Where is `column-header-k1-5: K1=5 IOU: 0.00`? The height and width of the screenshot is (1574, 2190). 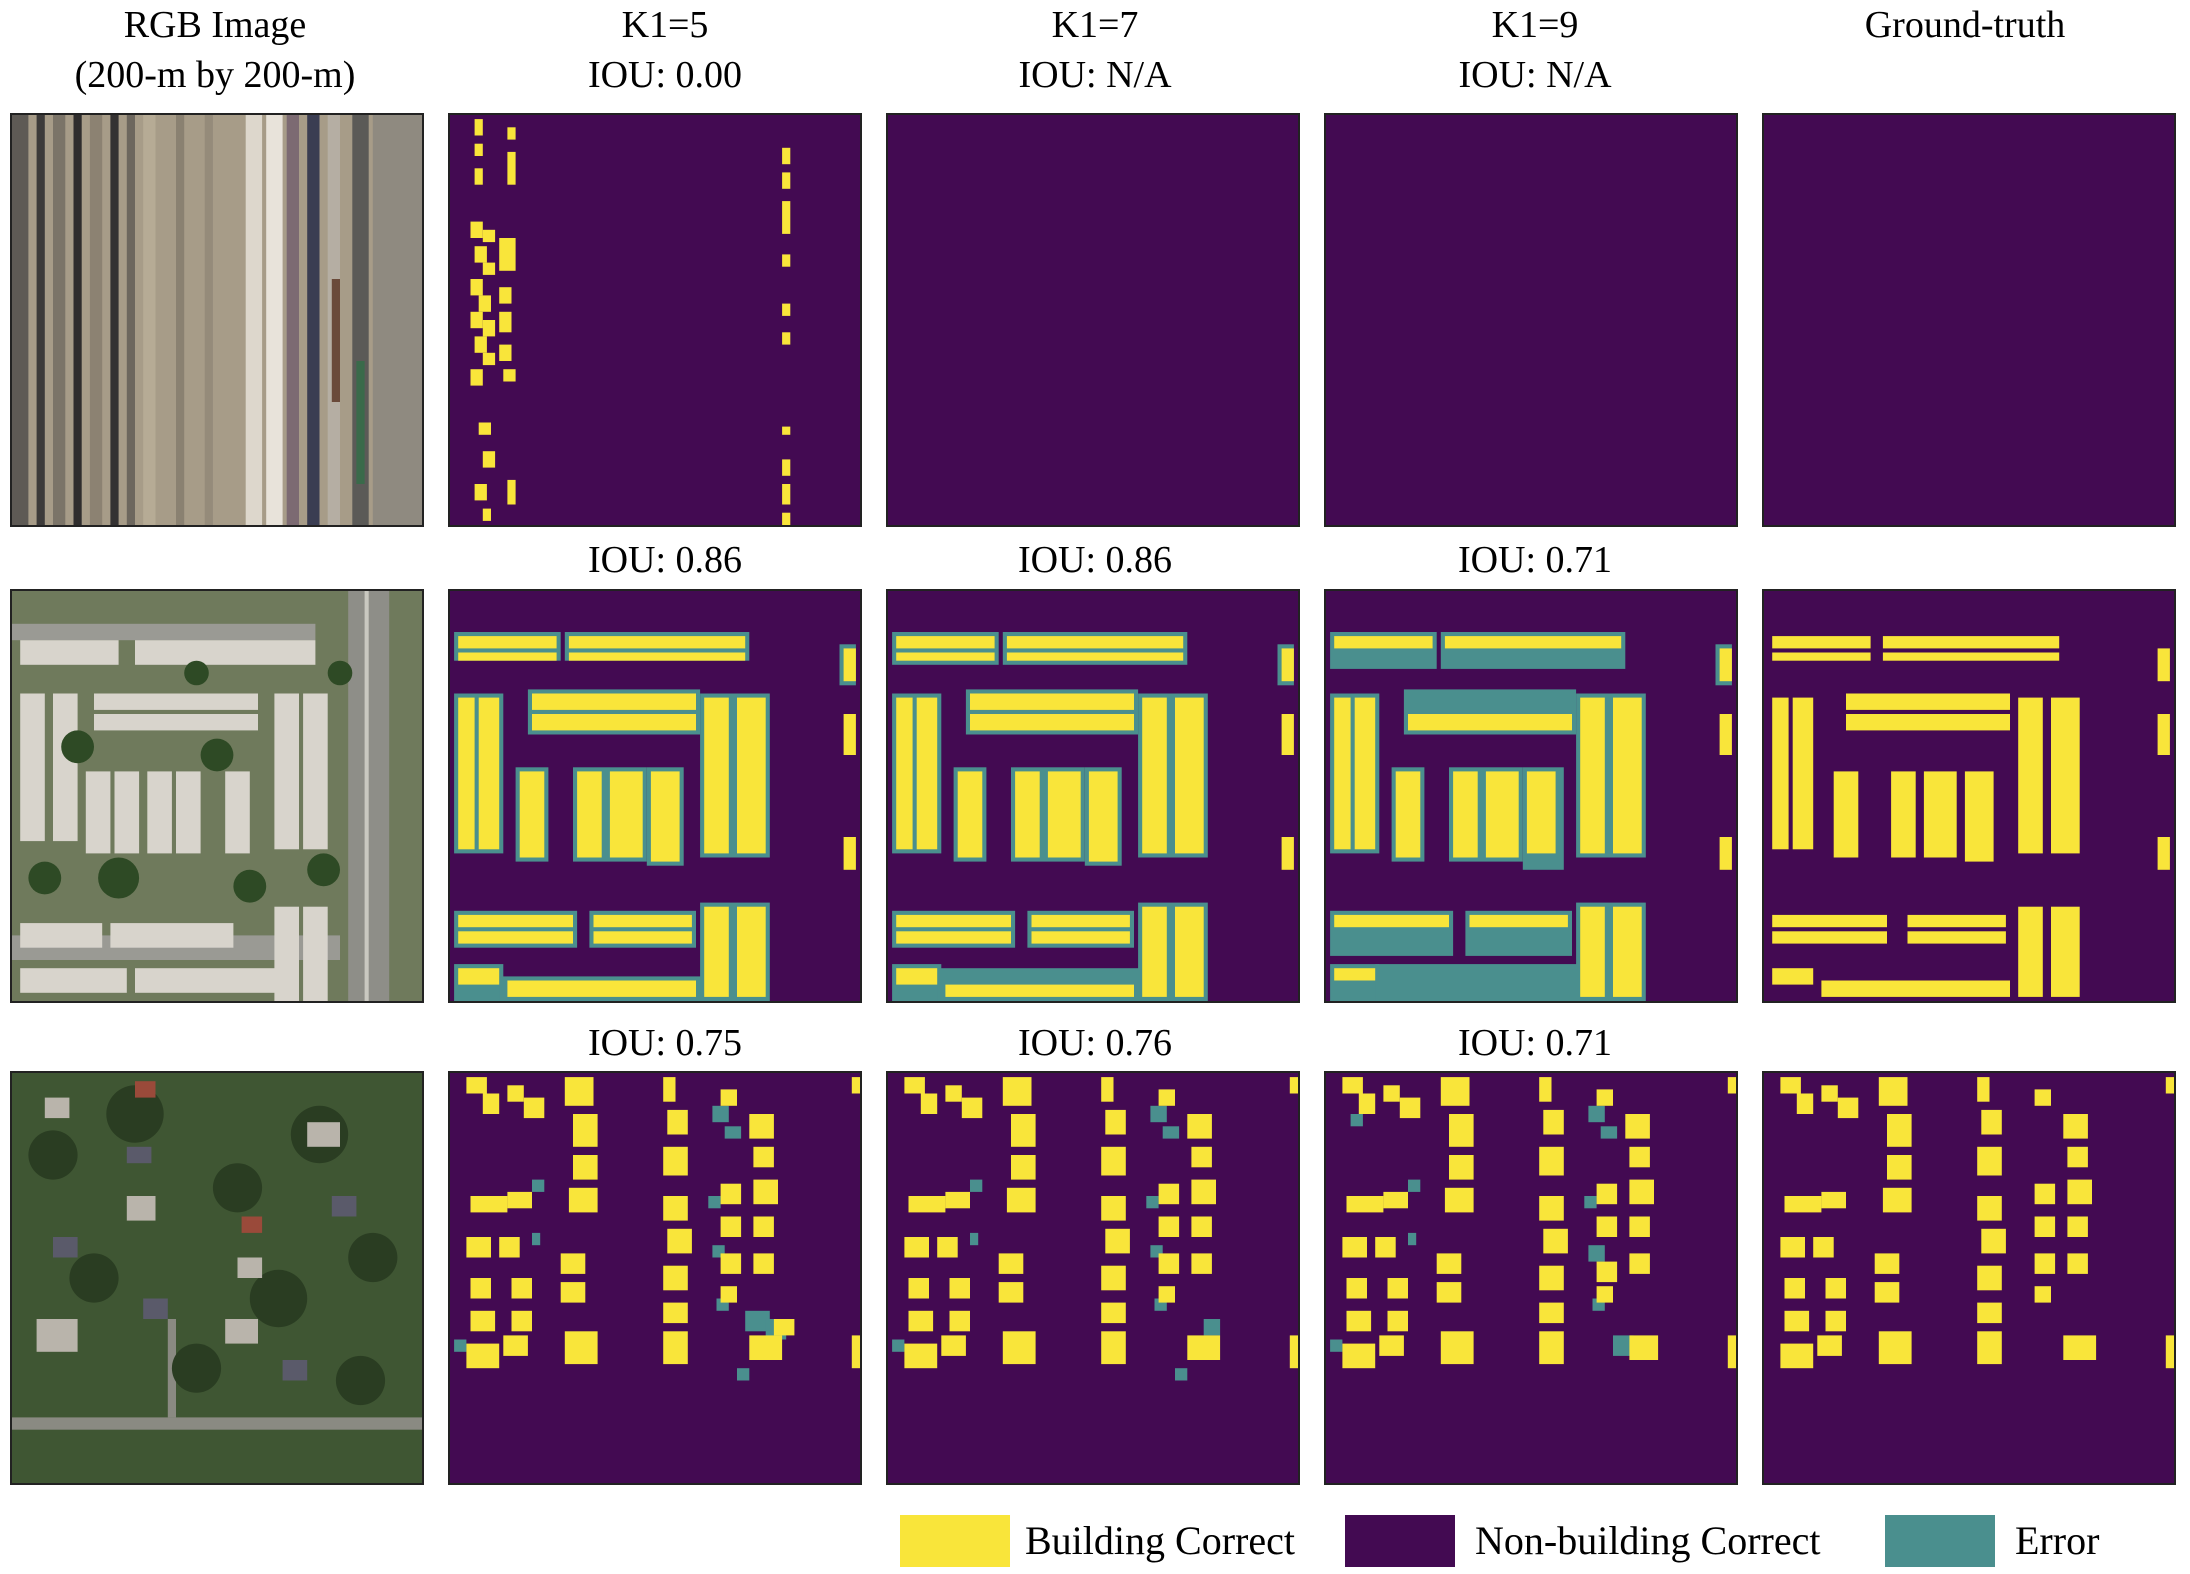 column-header-k1-5: K1=5 IOU: 0.00 is located at coordinates (665, 50).